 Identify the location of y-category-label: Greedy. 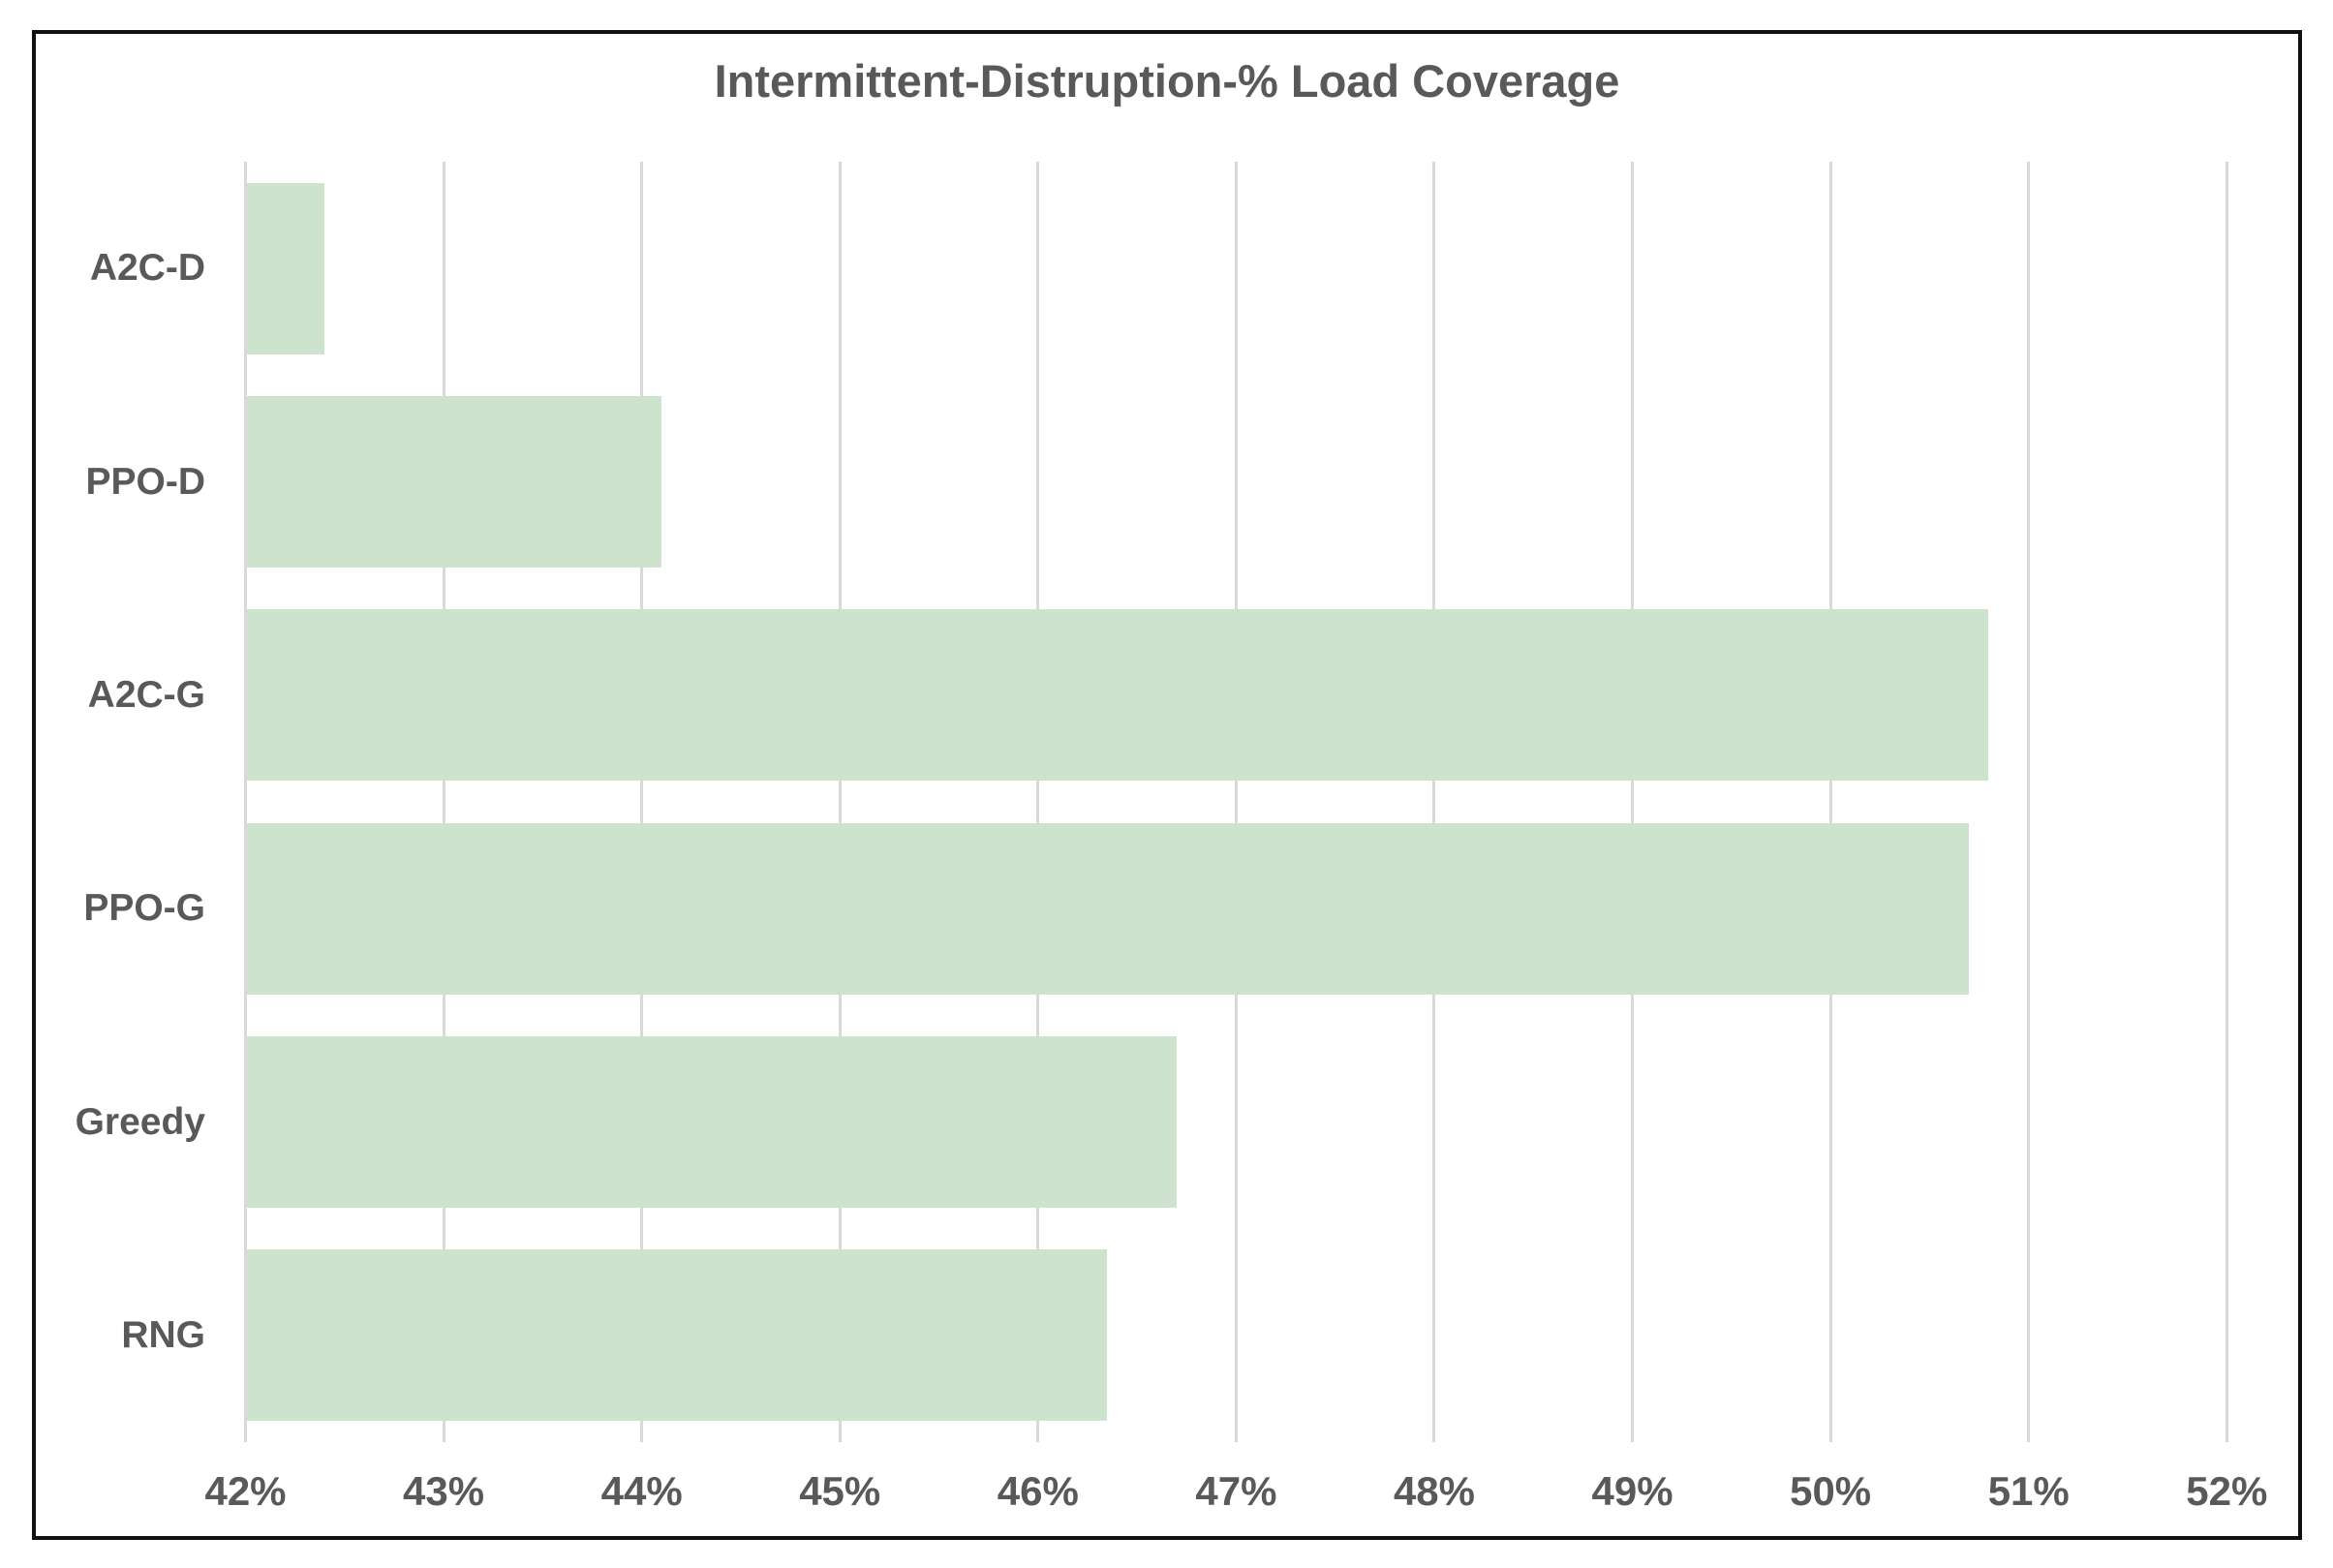
(140, 1121).